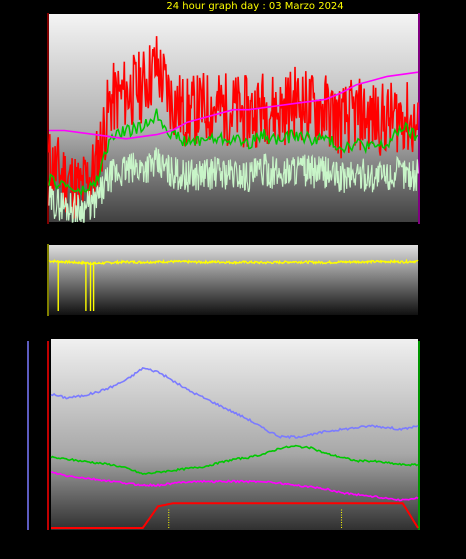  What do you see at coordinates (233, 185) in the screenshot?
I see `gust-series-line` at bounding box center [233, 185].